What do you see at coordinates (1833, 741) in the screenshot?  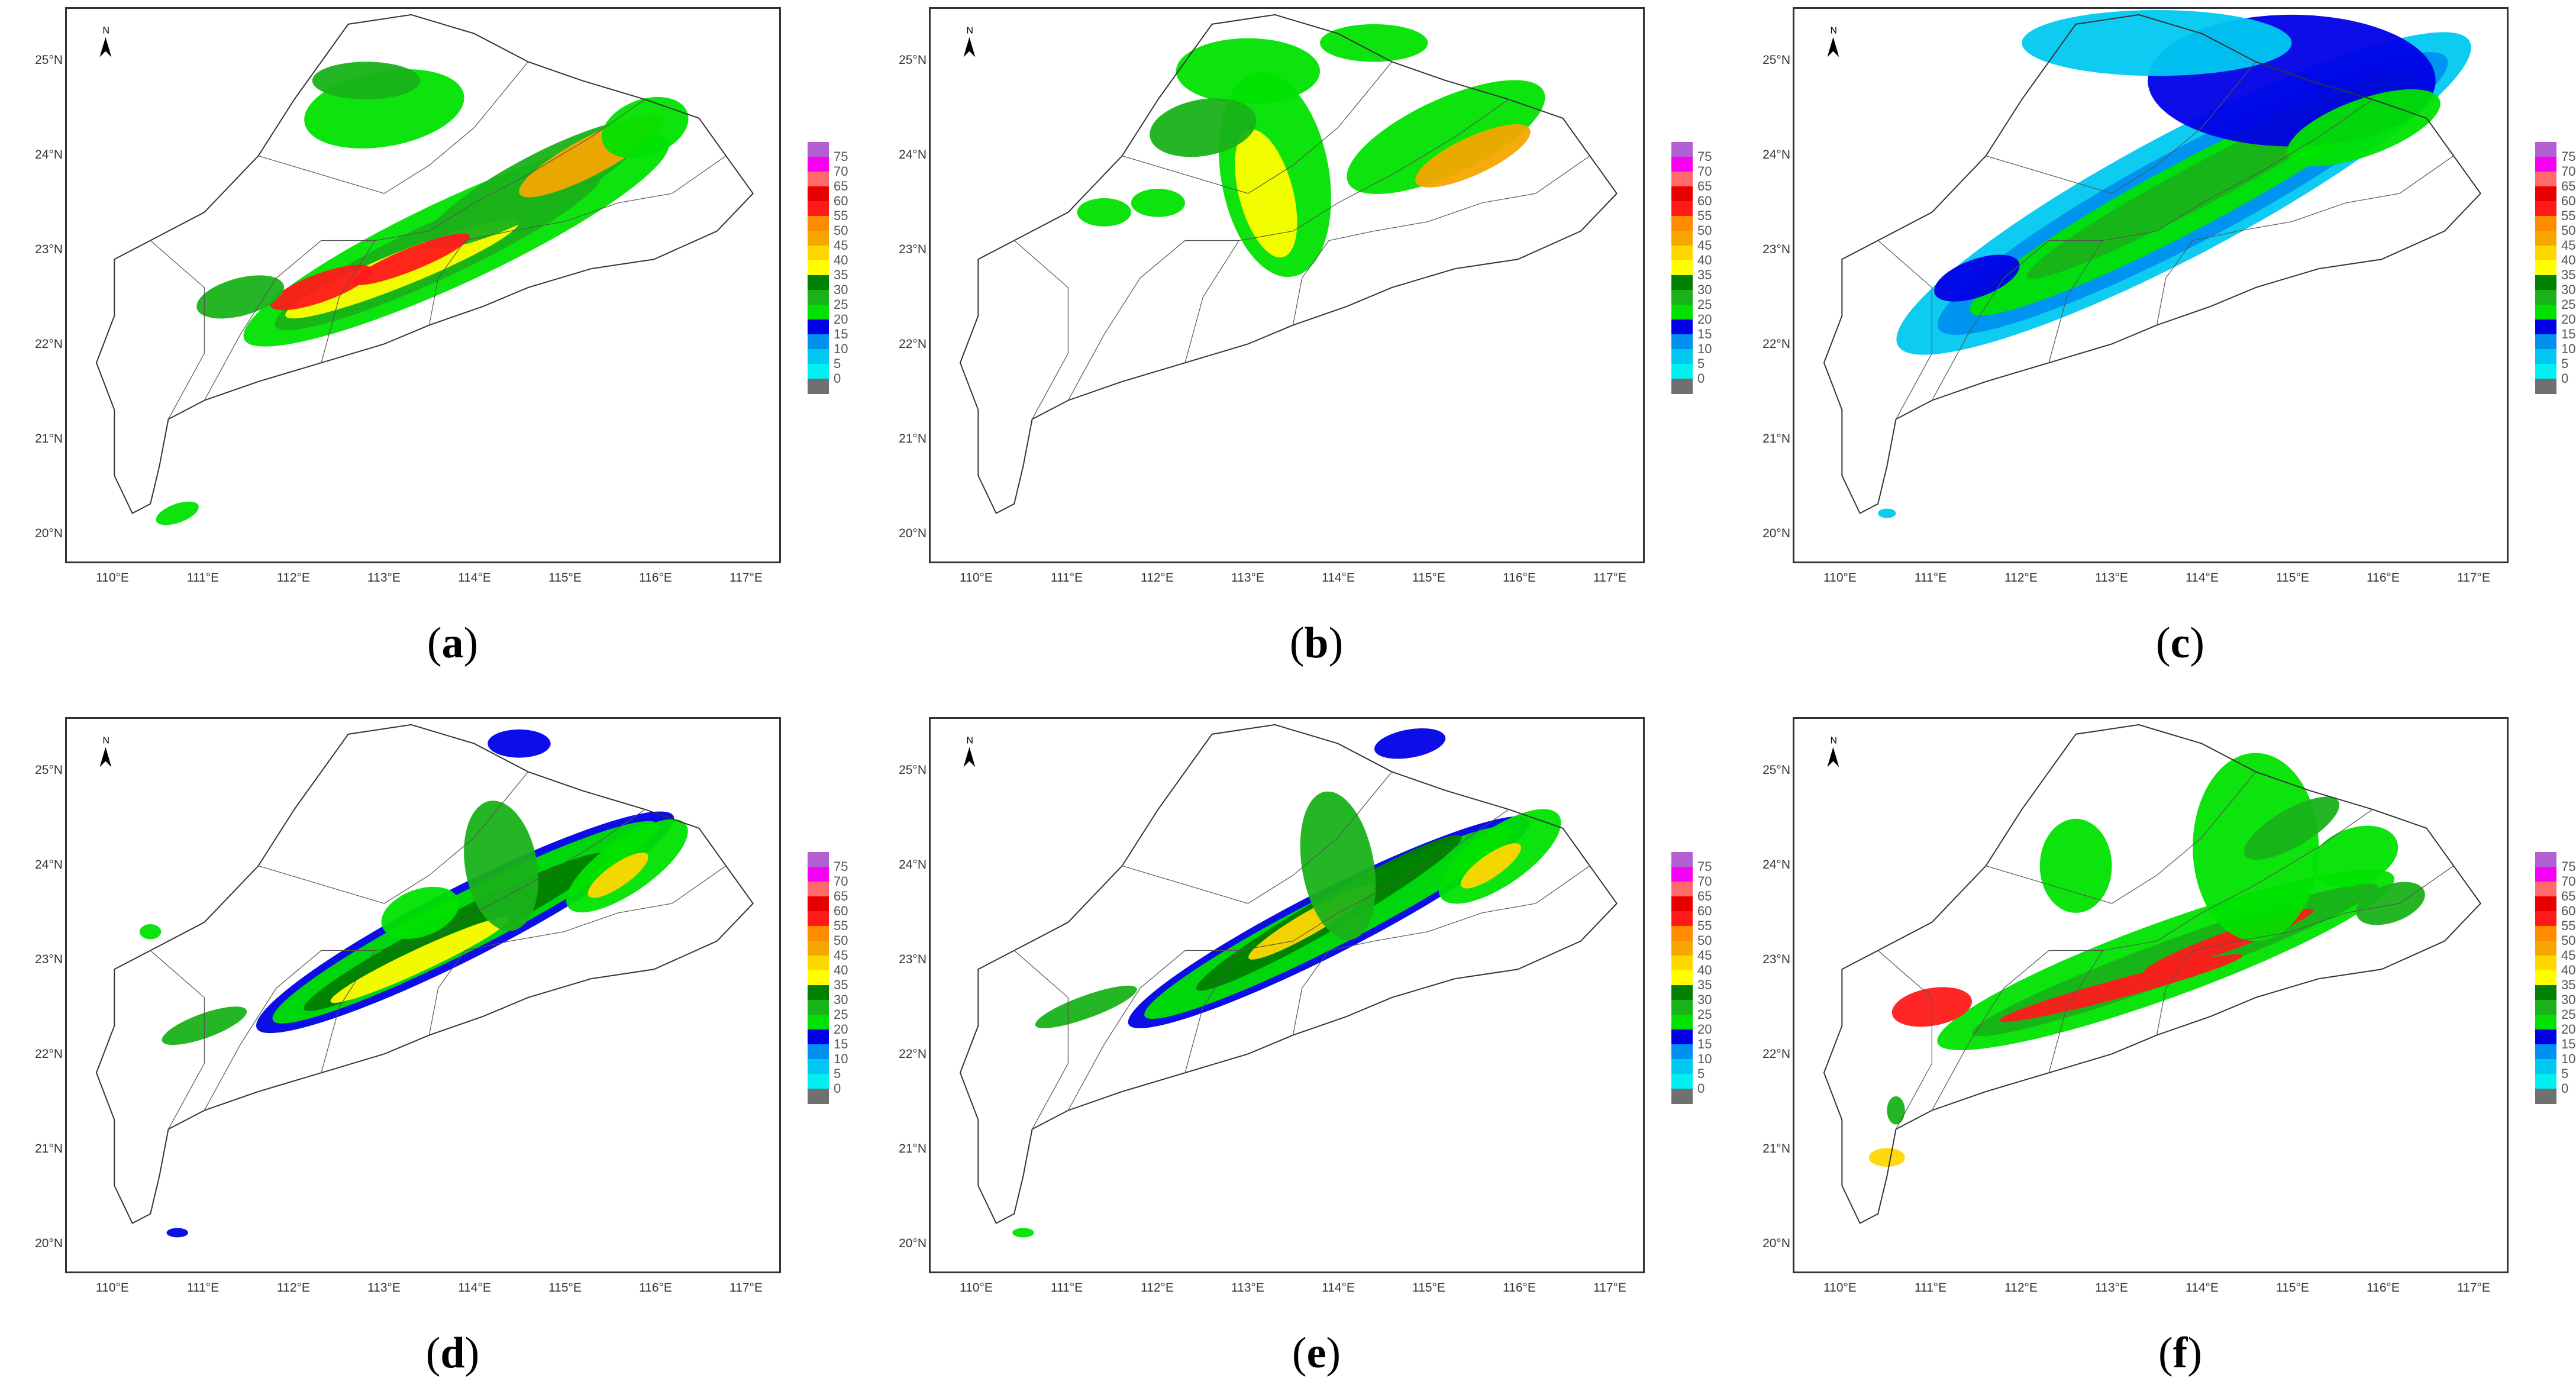 I see `north-label: N` at bounding box center [1833, 741].